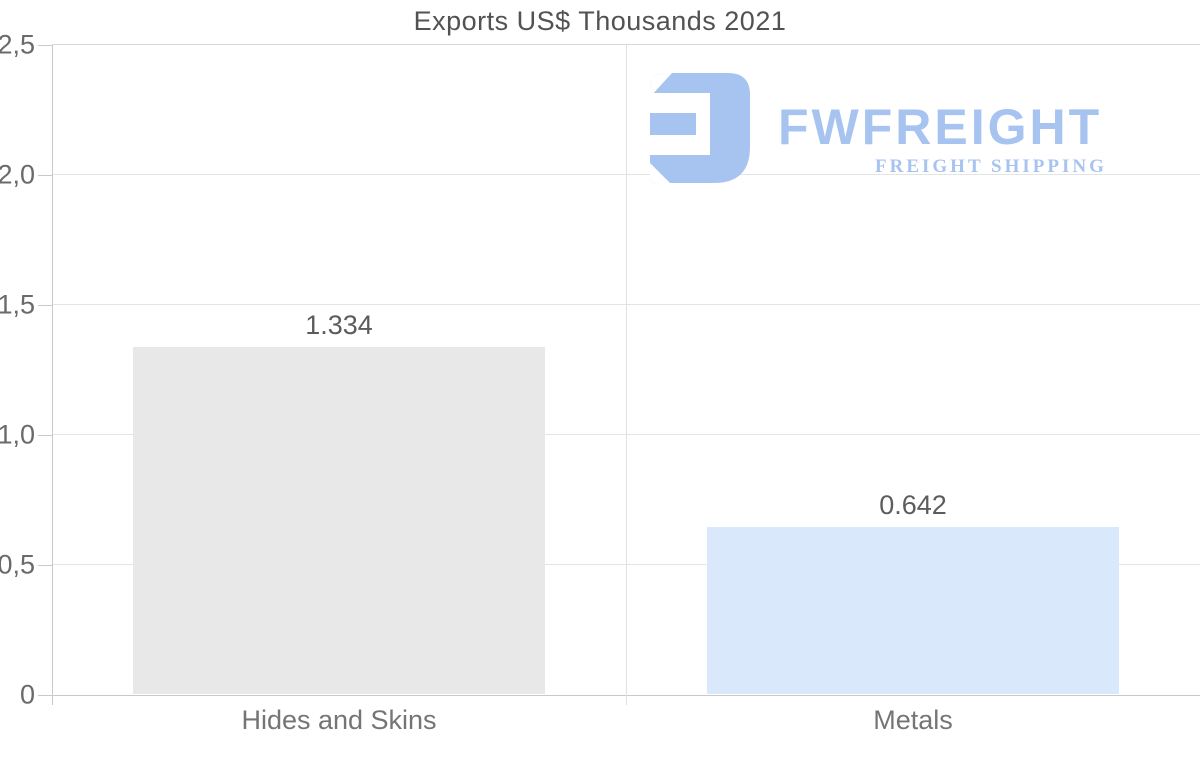 Image resolution: width=1200 pixels, height=763 pixels. Describe the element at coordinates (339, 720) in the screenshot. I see `x-category-label: Hides and Skins` at that location.